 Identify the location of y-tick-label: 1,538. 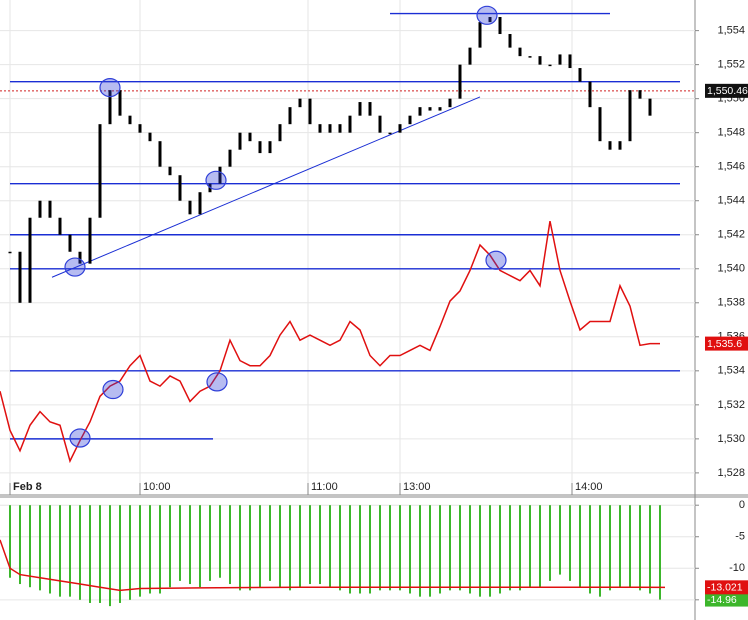
(731, 303).